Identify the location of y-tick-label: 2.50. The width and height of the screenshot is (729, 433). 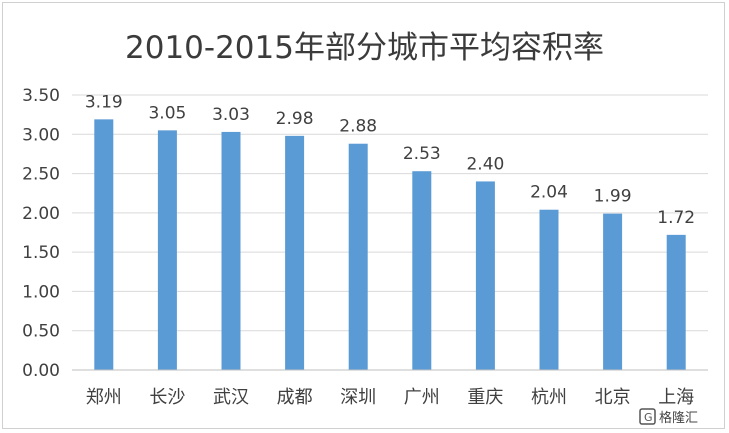
(41, 175).